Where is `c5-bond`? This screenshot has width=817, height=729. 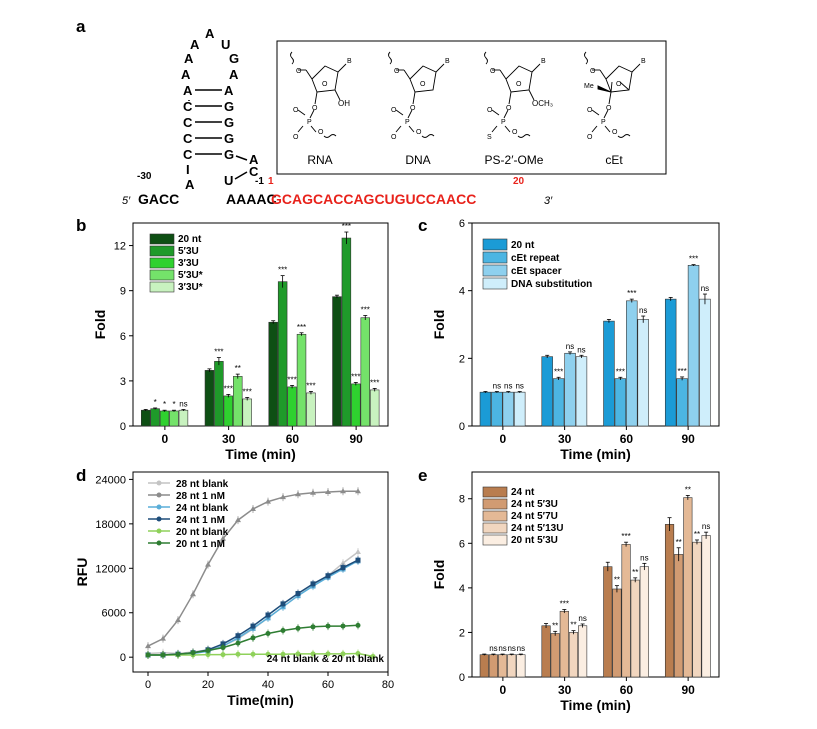
c5-bond is located at coordinates (603, 74).